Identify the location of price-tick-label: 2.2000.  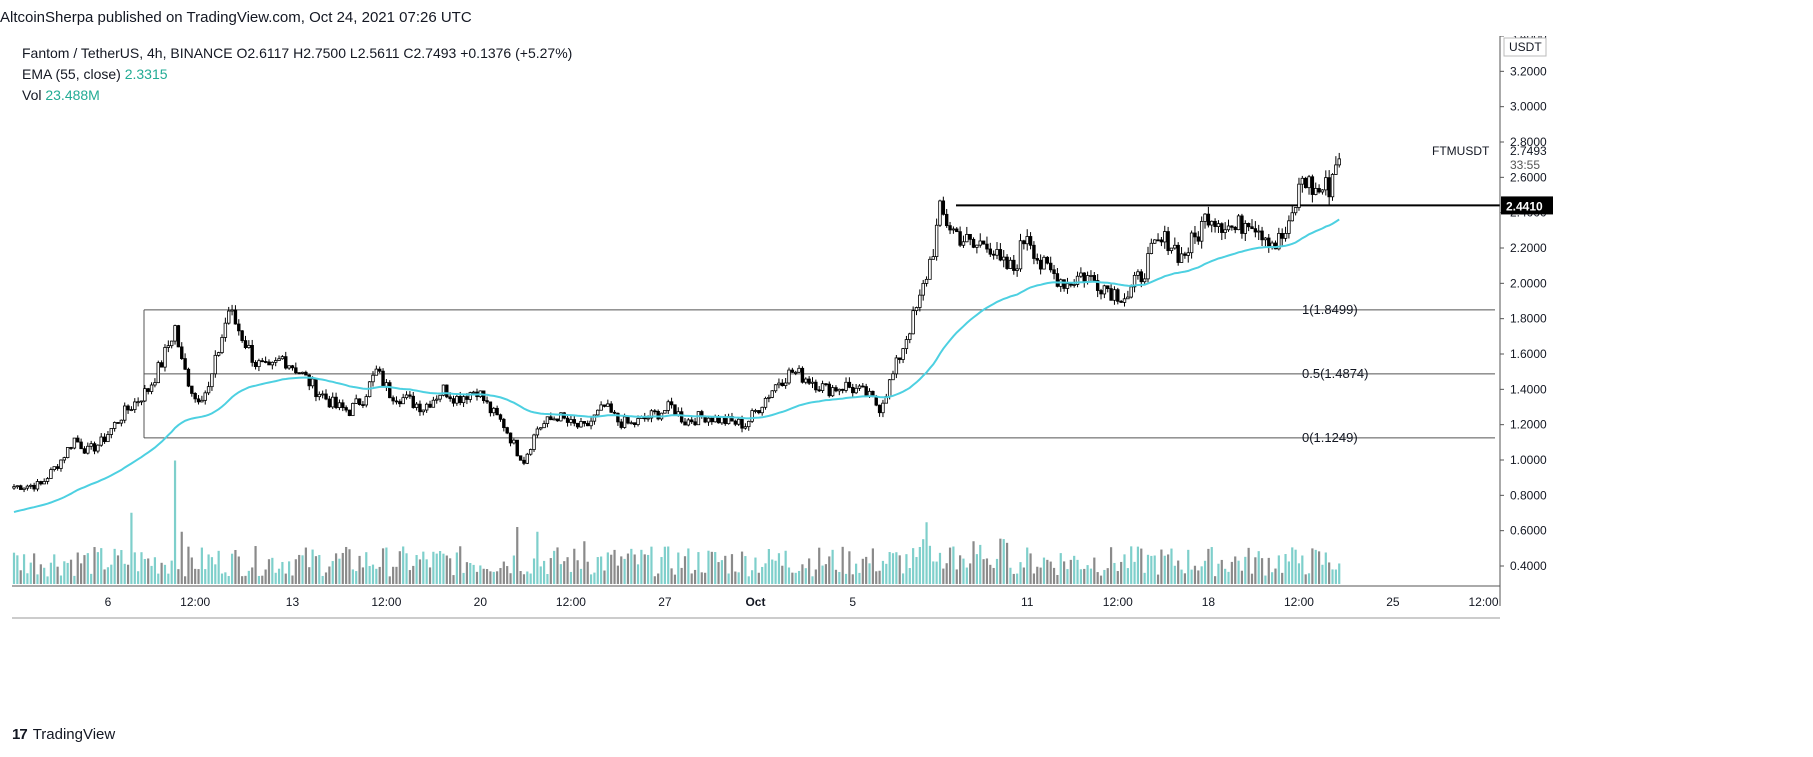
(1528, 248).